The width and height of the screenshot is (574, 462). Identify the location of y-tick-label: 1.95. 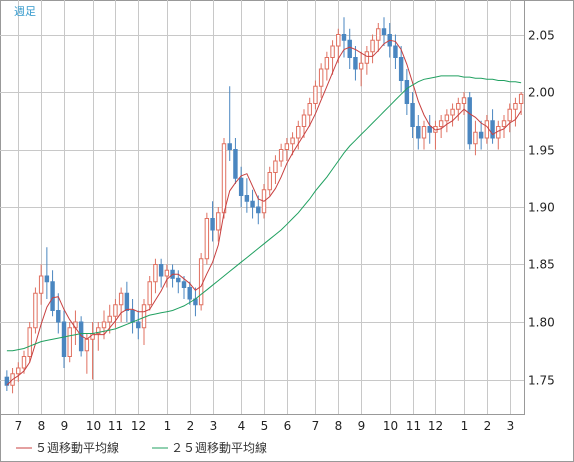
(541, 151).